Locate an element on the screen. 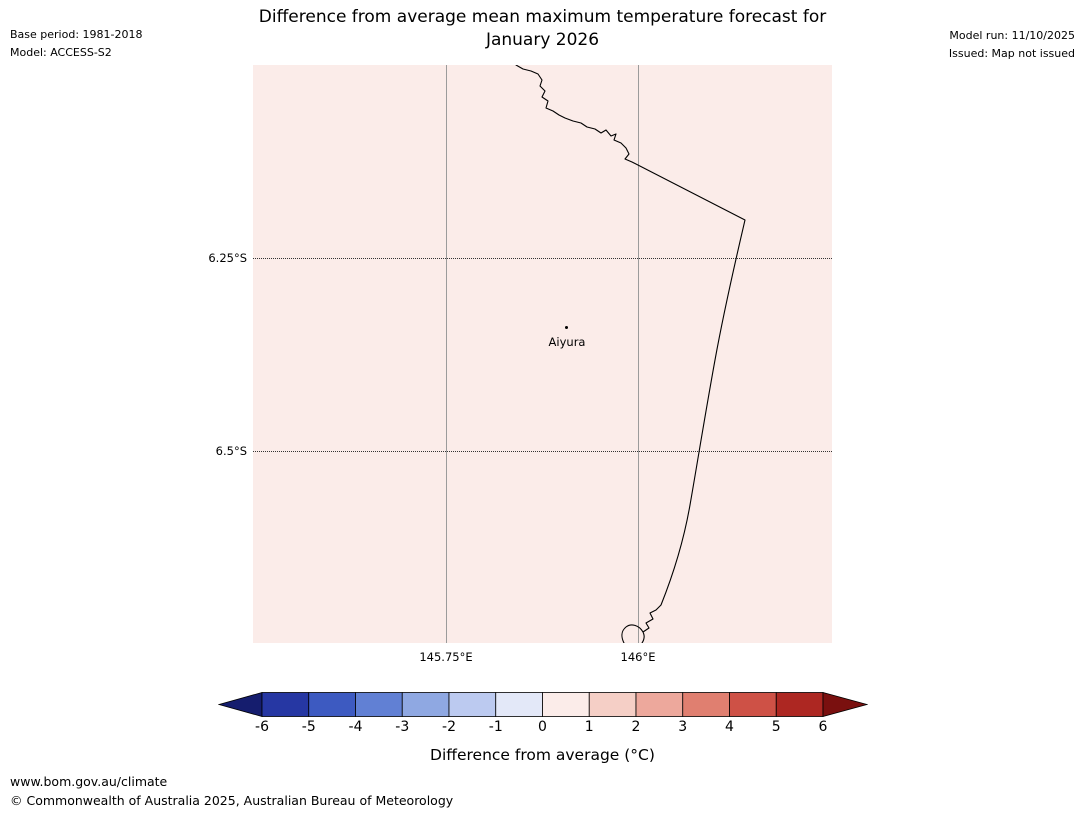 The image size is (1085, 816). colorbar-tick: 5 is located at coordinates (776, 727).